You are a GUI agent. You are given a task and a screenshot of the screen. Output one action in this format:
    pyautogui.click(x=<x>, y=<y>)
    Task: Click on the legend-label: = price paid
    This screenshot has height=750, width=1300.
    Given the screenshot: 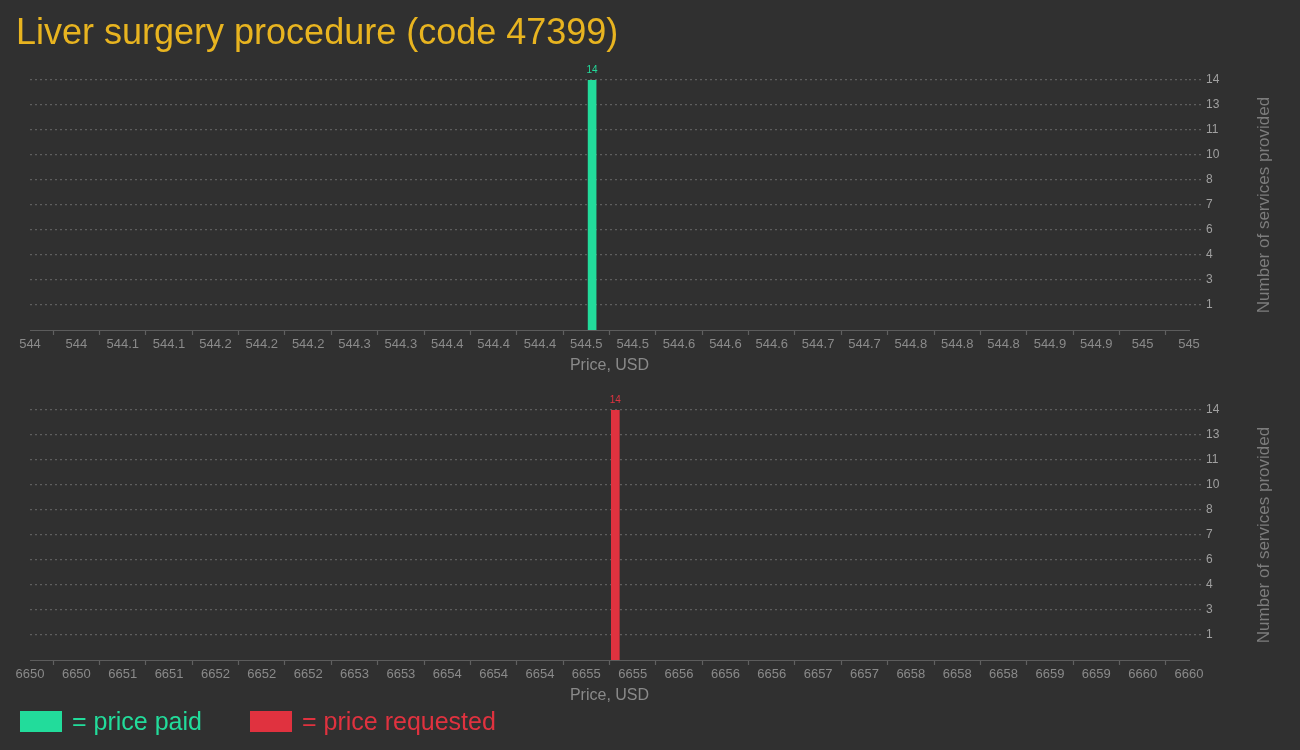 What is the action you would take?
    pyautogui.click(x=137, y=721)
    